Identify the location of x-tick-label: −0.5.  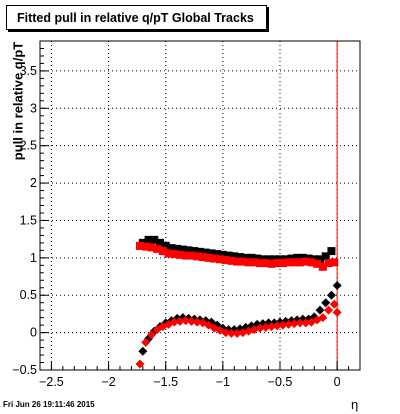
(280, 382).